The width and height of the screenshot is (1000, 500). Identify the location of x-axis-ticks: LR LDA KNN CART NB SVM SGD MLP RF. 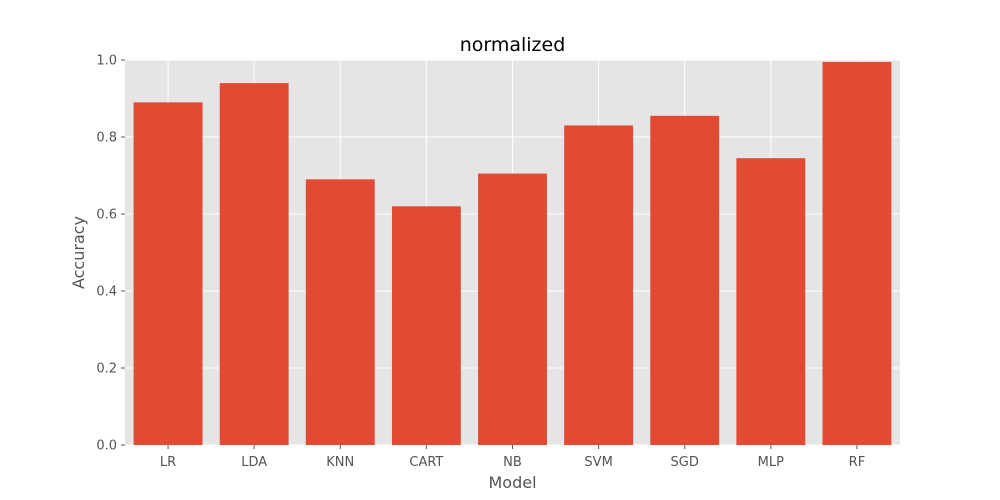
(512, 457).